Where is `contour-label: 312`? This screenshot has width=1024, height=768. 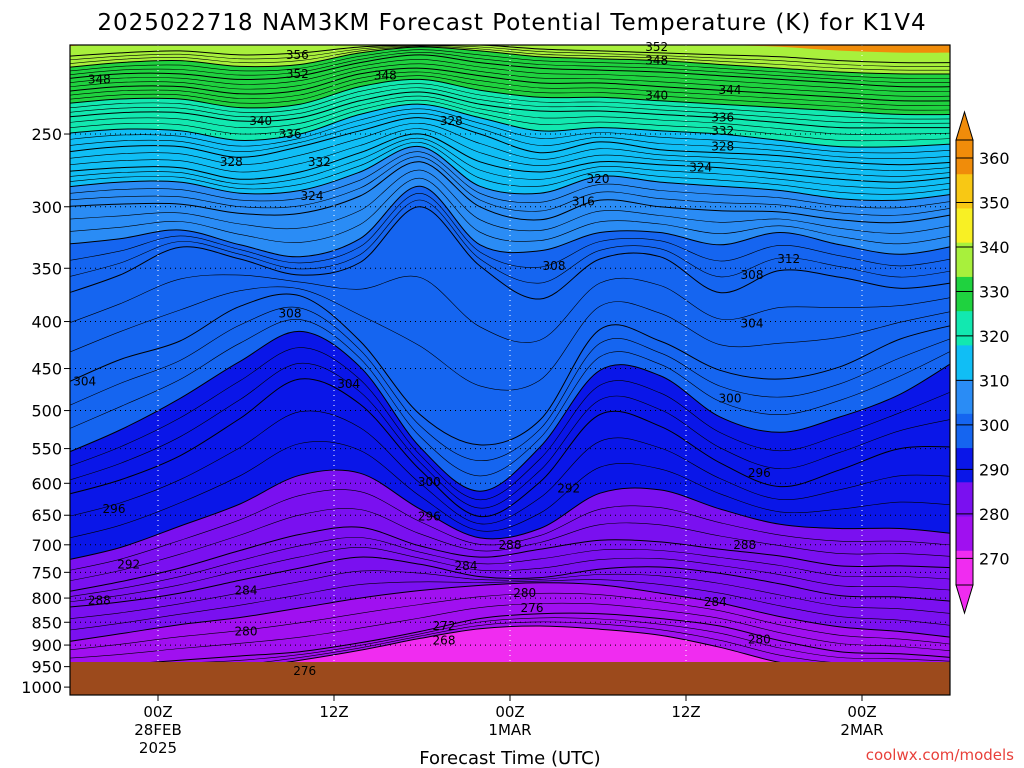 contour-label: 312 is located at coordinates (788, 259).